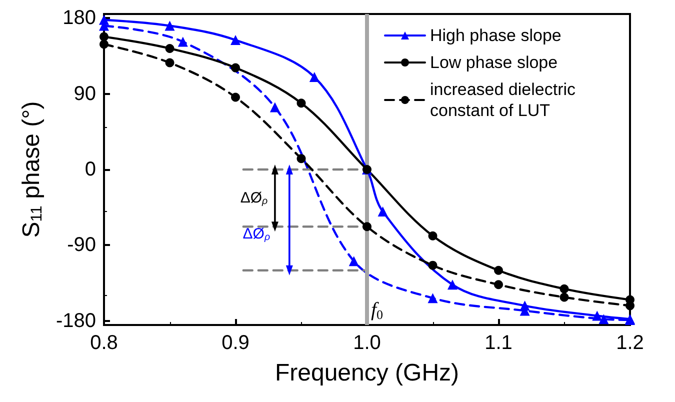 This screenshot has height=402, width=675. What do you see at coordinates (104, 343) in the screenshot?
I see `x-tick-label: 0.8` at bounding box center [104, 343].